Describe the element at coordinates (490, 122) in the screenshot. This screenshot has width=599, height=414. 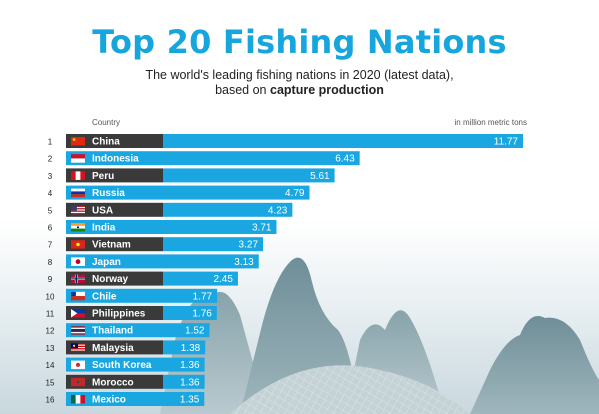
I see `unit-label: in million metric tons` at that location.